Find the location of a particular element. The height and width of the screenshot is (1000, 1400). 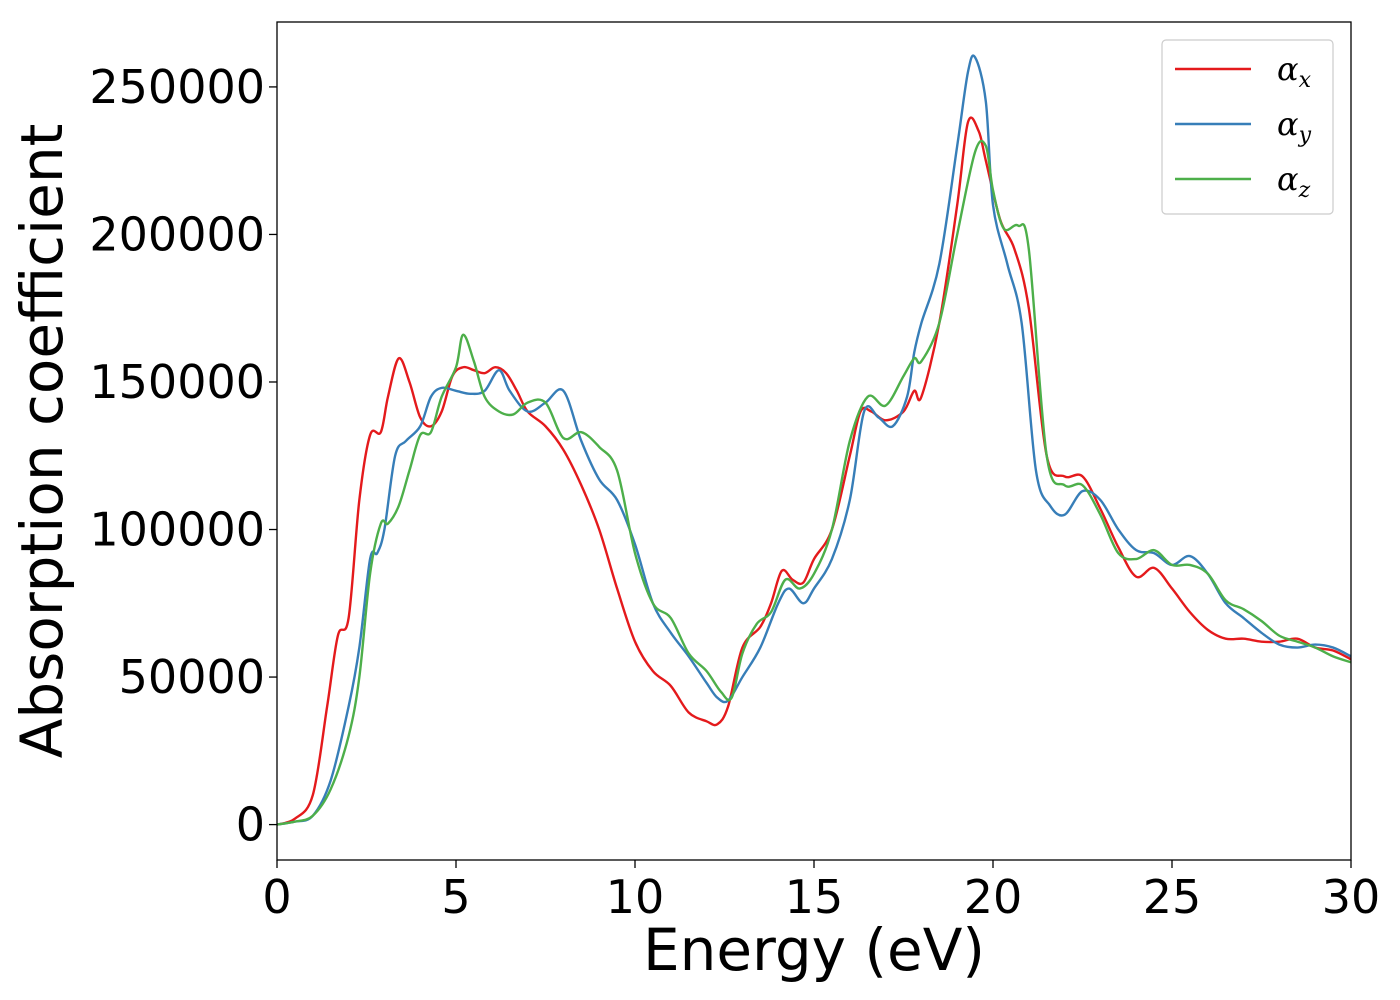

y-axis: 0 50000 100000 150000 200000 250000 is located at coordinates (183, 456).